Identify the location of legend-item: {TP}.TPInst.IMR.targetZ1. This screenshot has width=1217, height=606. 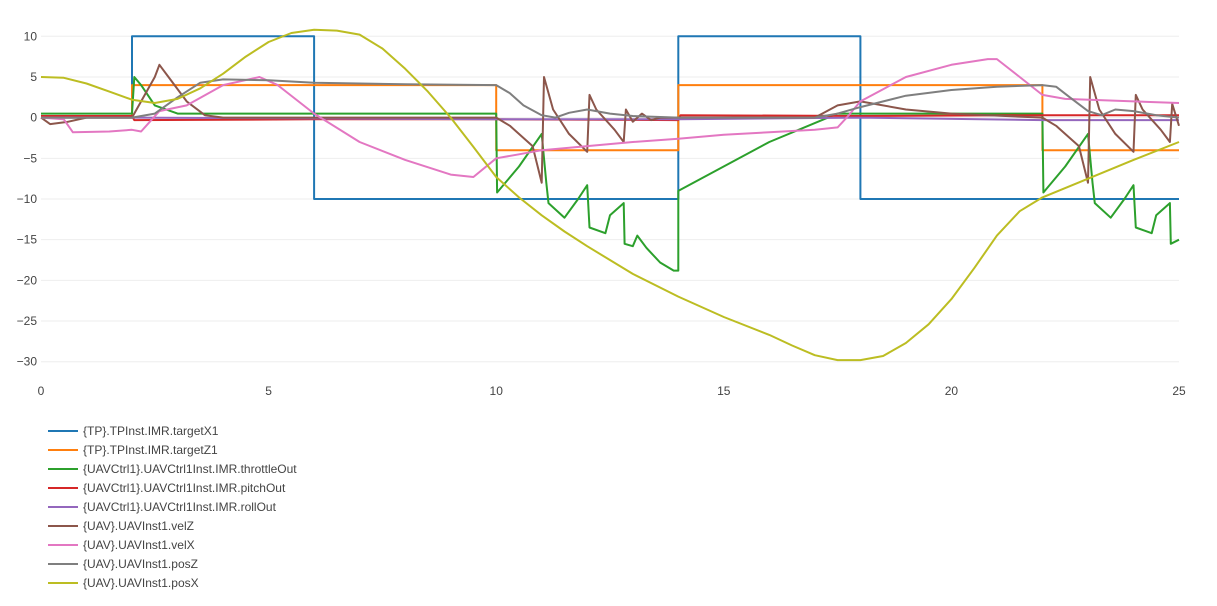
(133, 450).